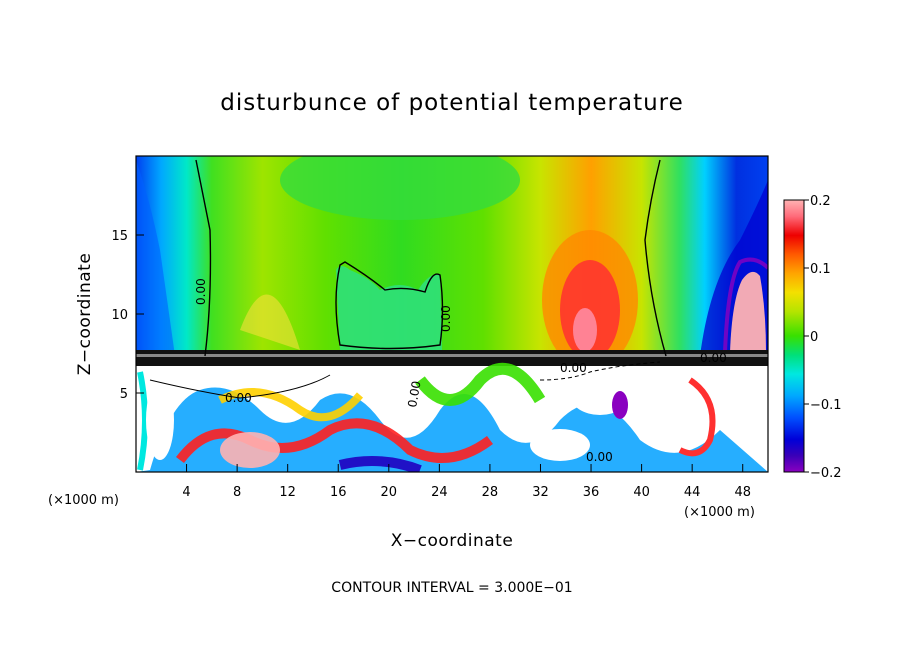  I want to click on x-unit-label-left: (×1000 m), so click(83, 500).